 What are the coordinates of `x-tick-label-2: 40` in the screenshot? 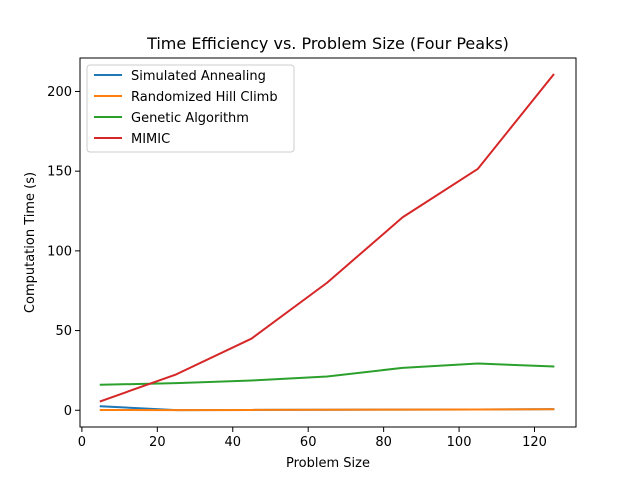 It's located at (232, 442).